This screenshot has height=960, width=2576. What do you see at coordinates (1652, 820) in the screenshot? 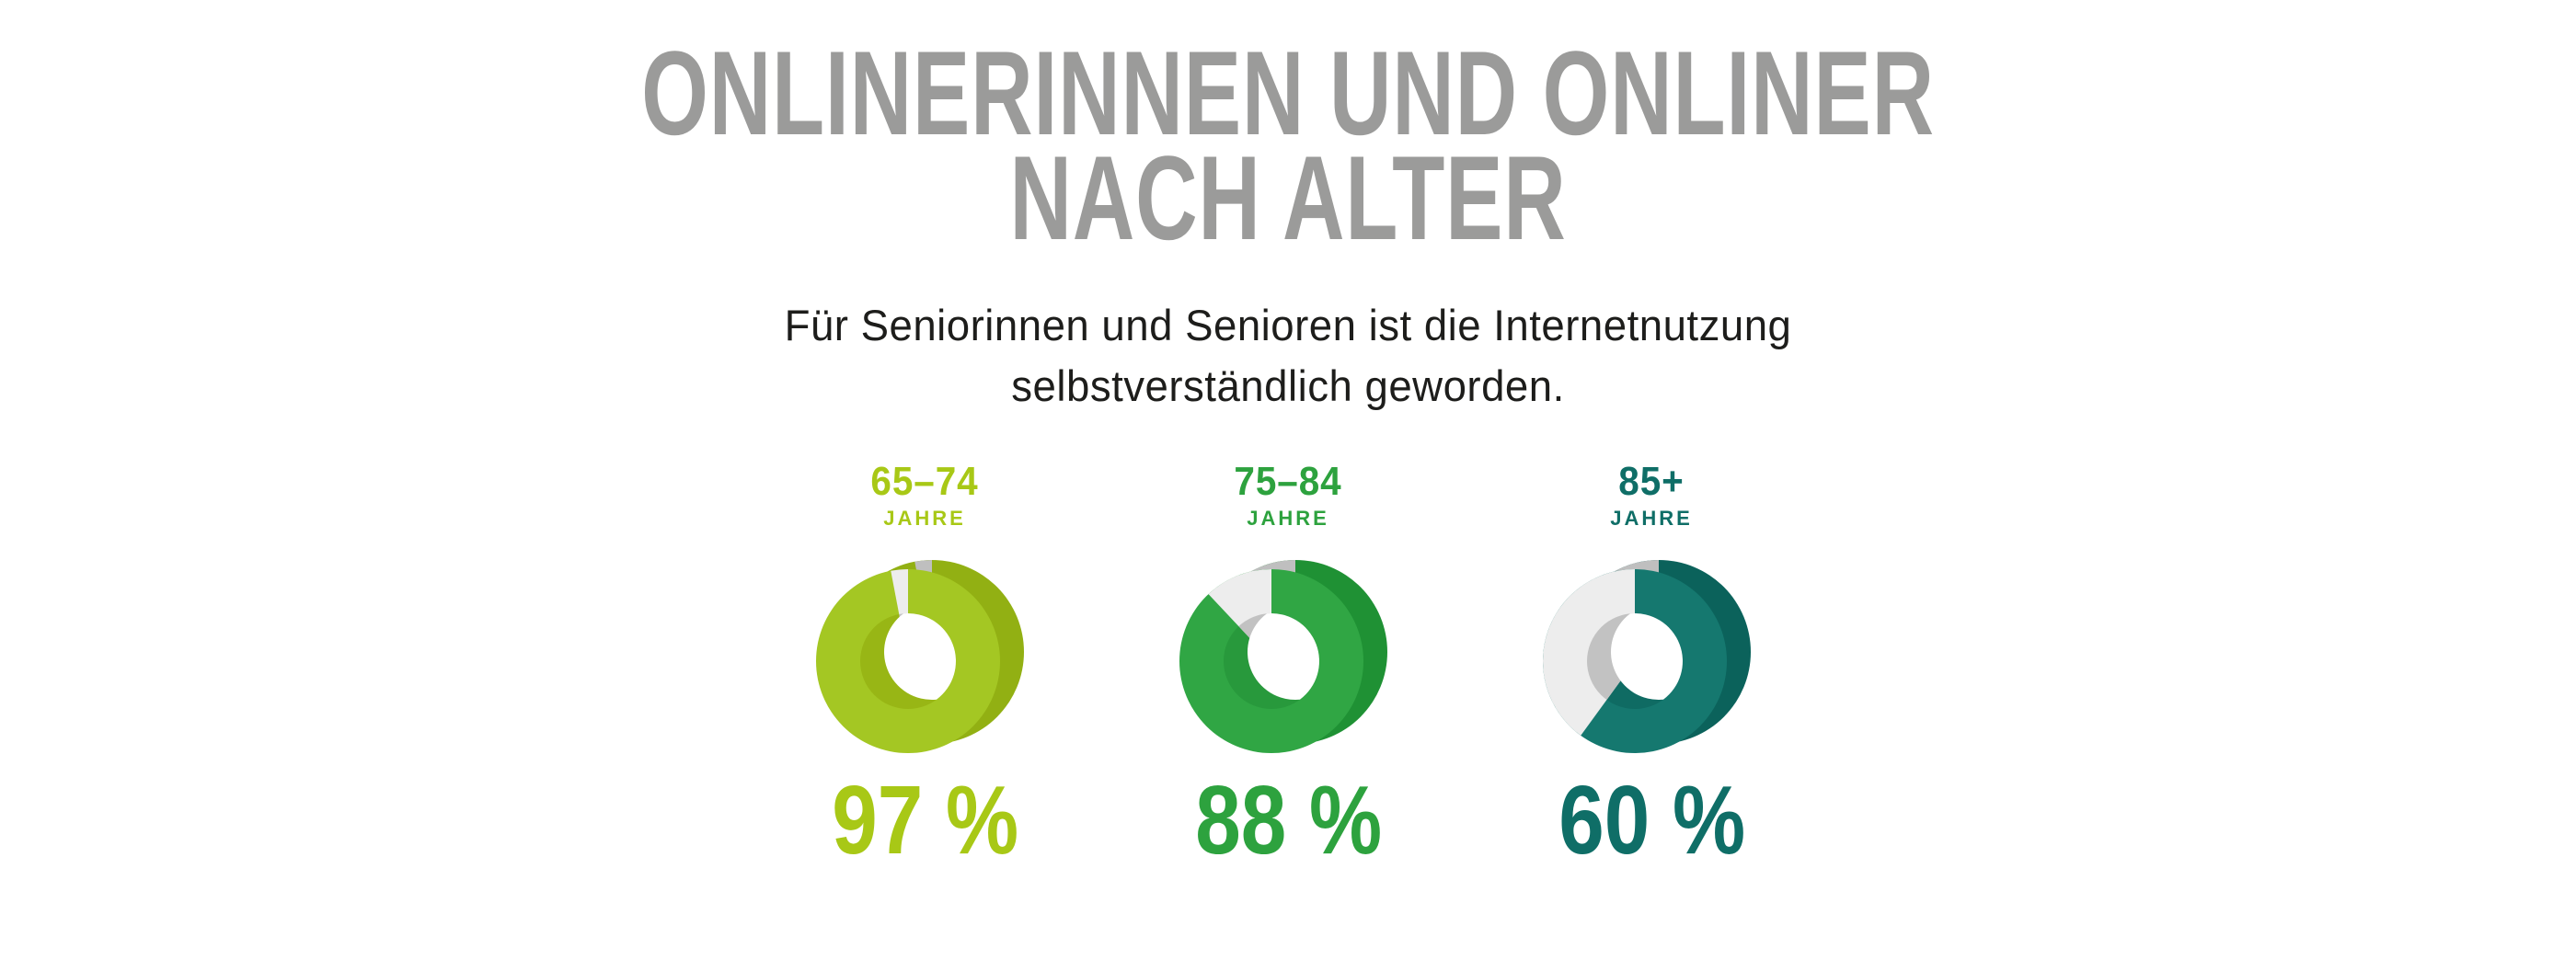
I see `percentage-value-85-plus: 60 %` at bounding box center [1652, 820].